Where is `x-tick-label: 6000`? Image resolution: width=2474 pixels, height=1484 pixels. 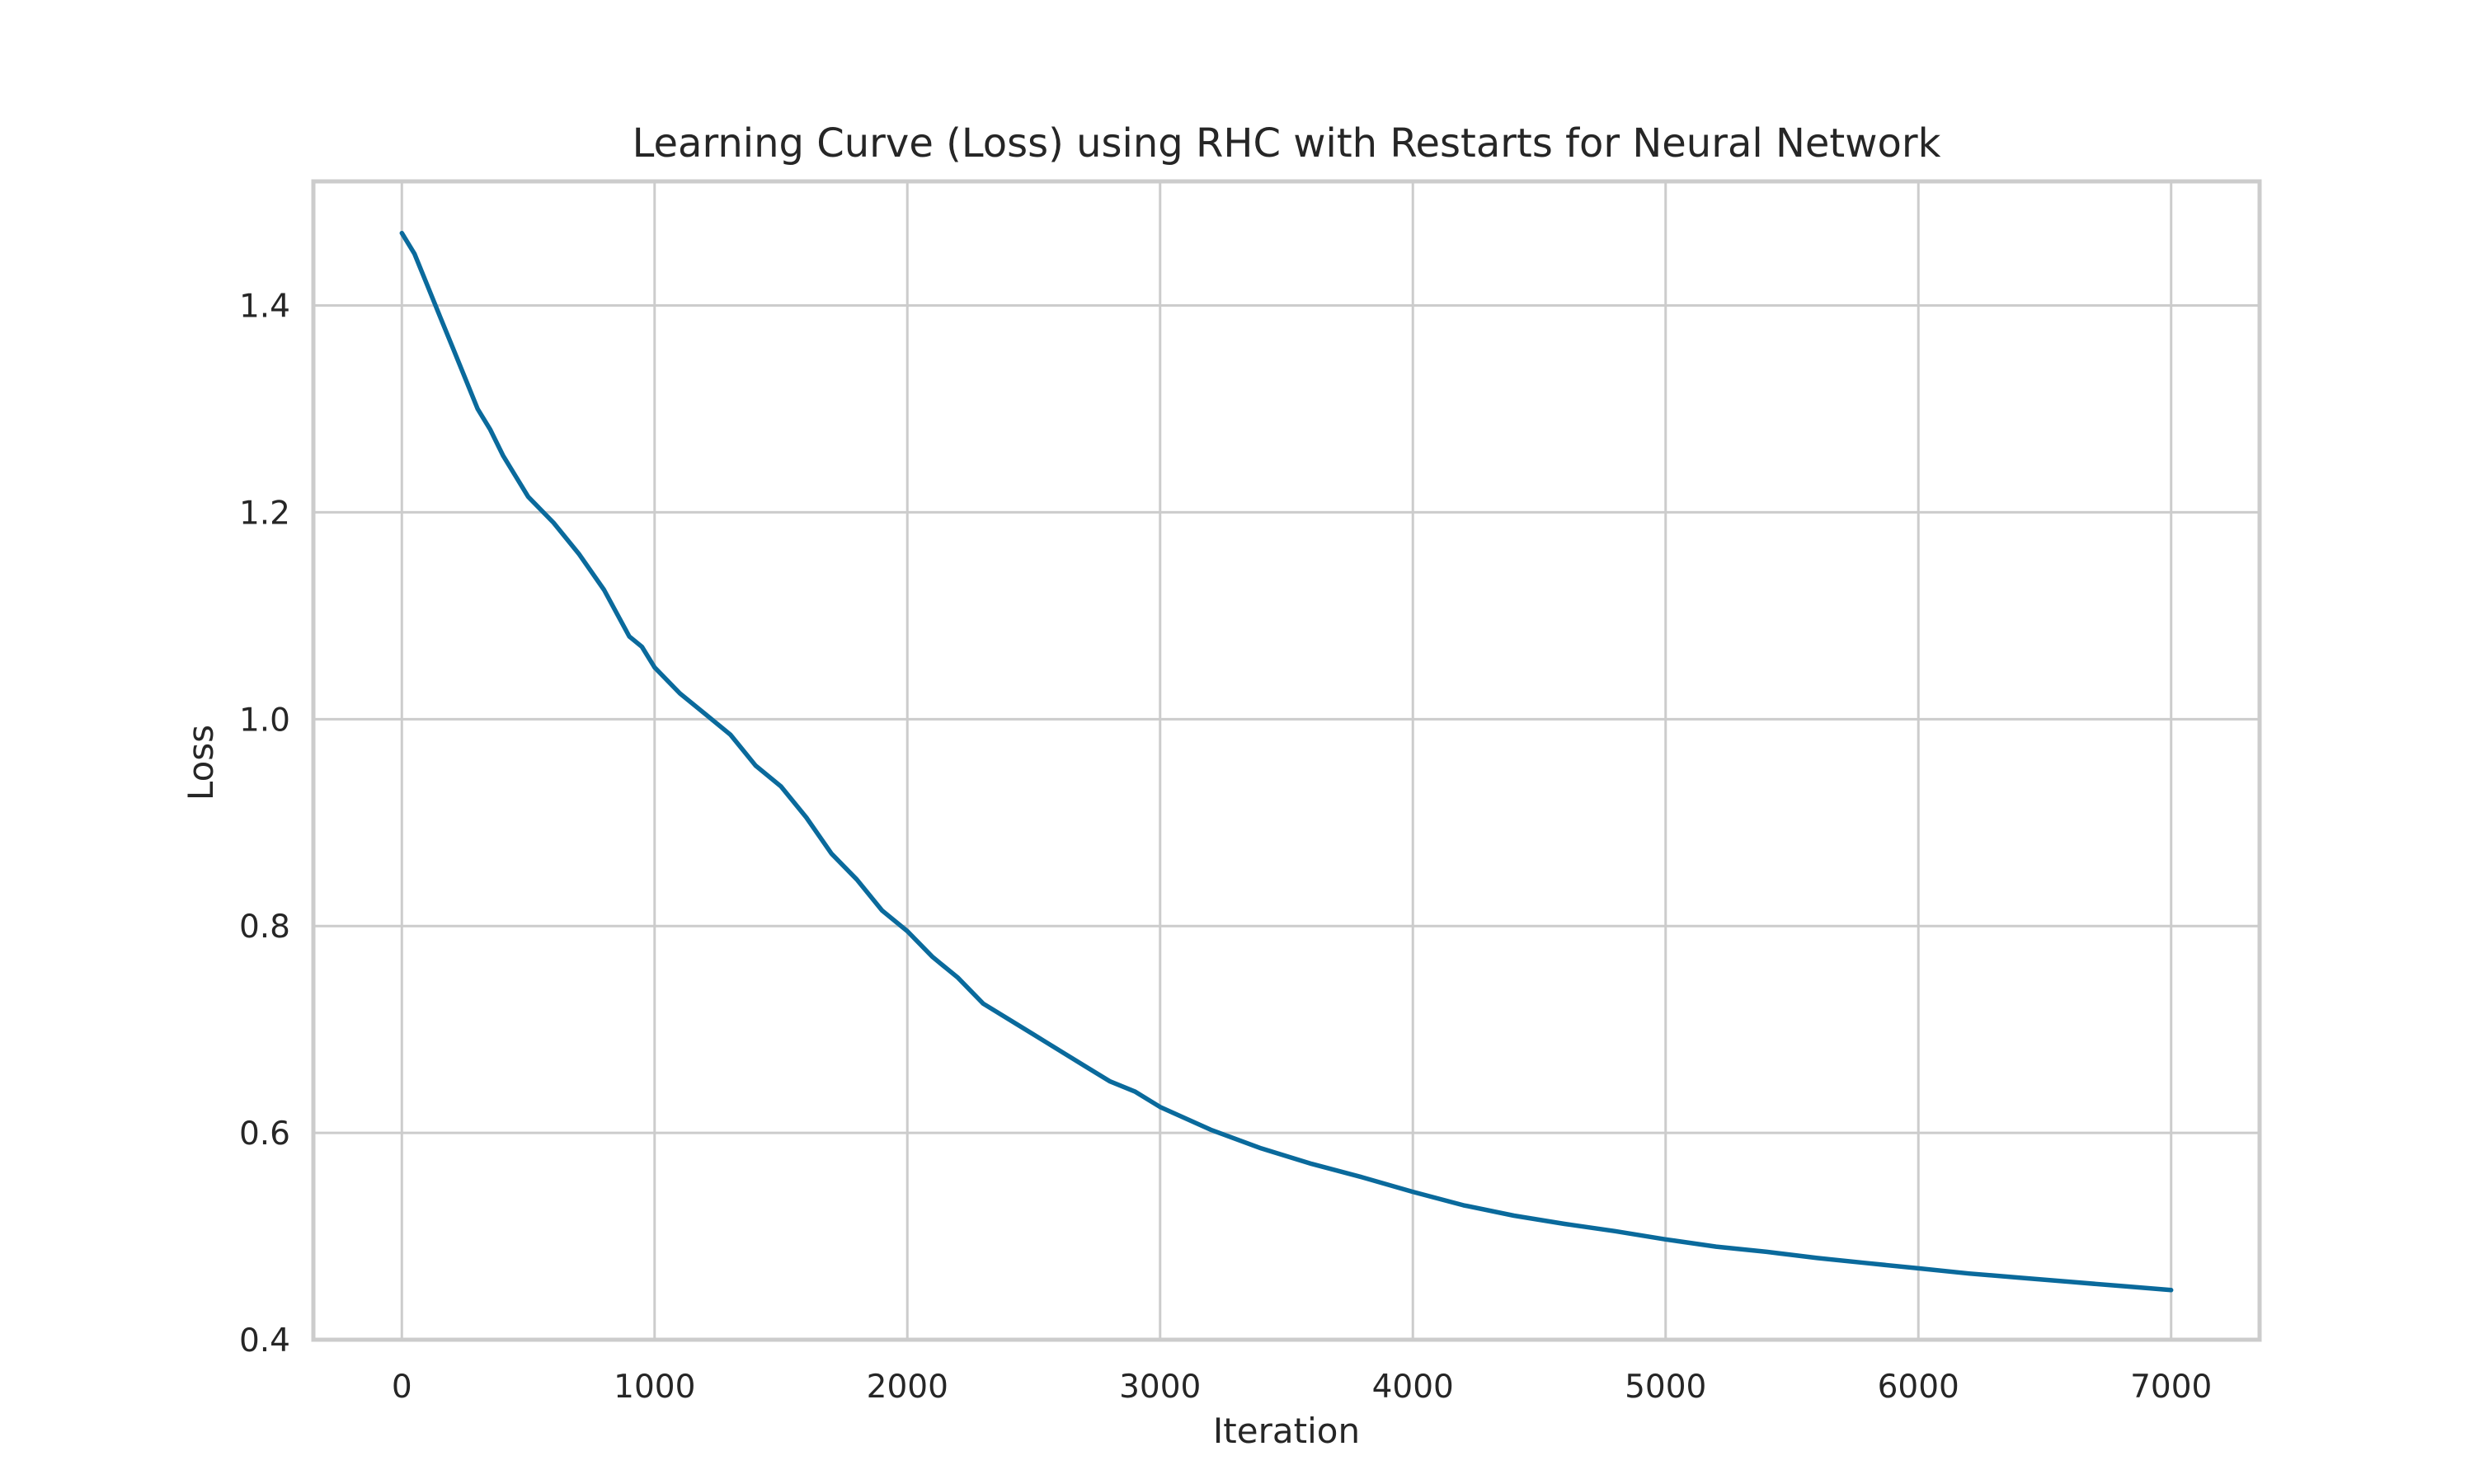 x-tick-label: 6000 is located at coordinates (1918, 1387).